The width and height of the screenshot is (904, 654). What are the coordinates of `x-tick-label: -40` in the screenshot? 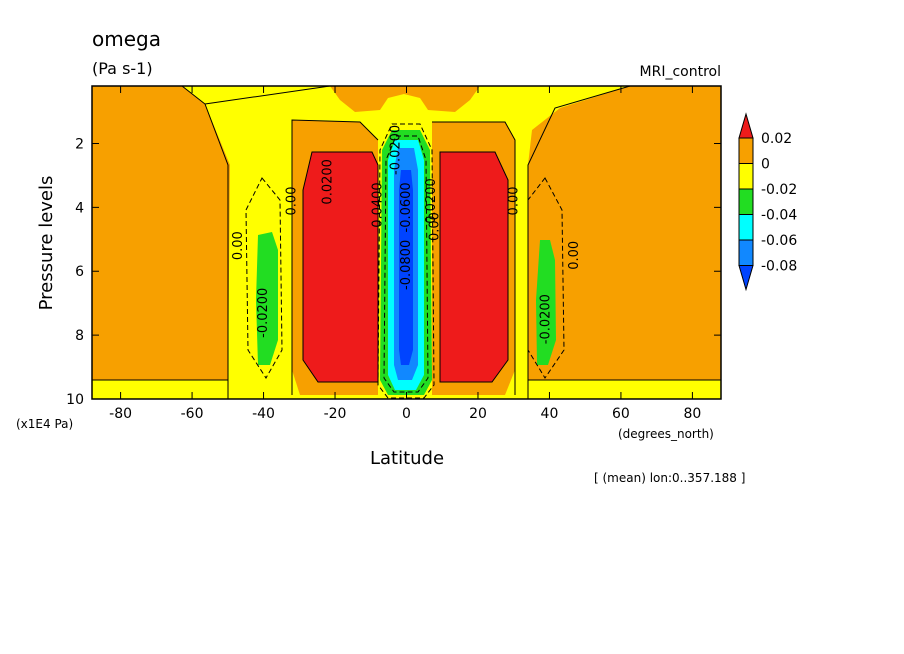 It's located at (263, 414).